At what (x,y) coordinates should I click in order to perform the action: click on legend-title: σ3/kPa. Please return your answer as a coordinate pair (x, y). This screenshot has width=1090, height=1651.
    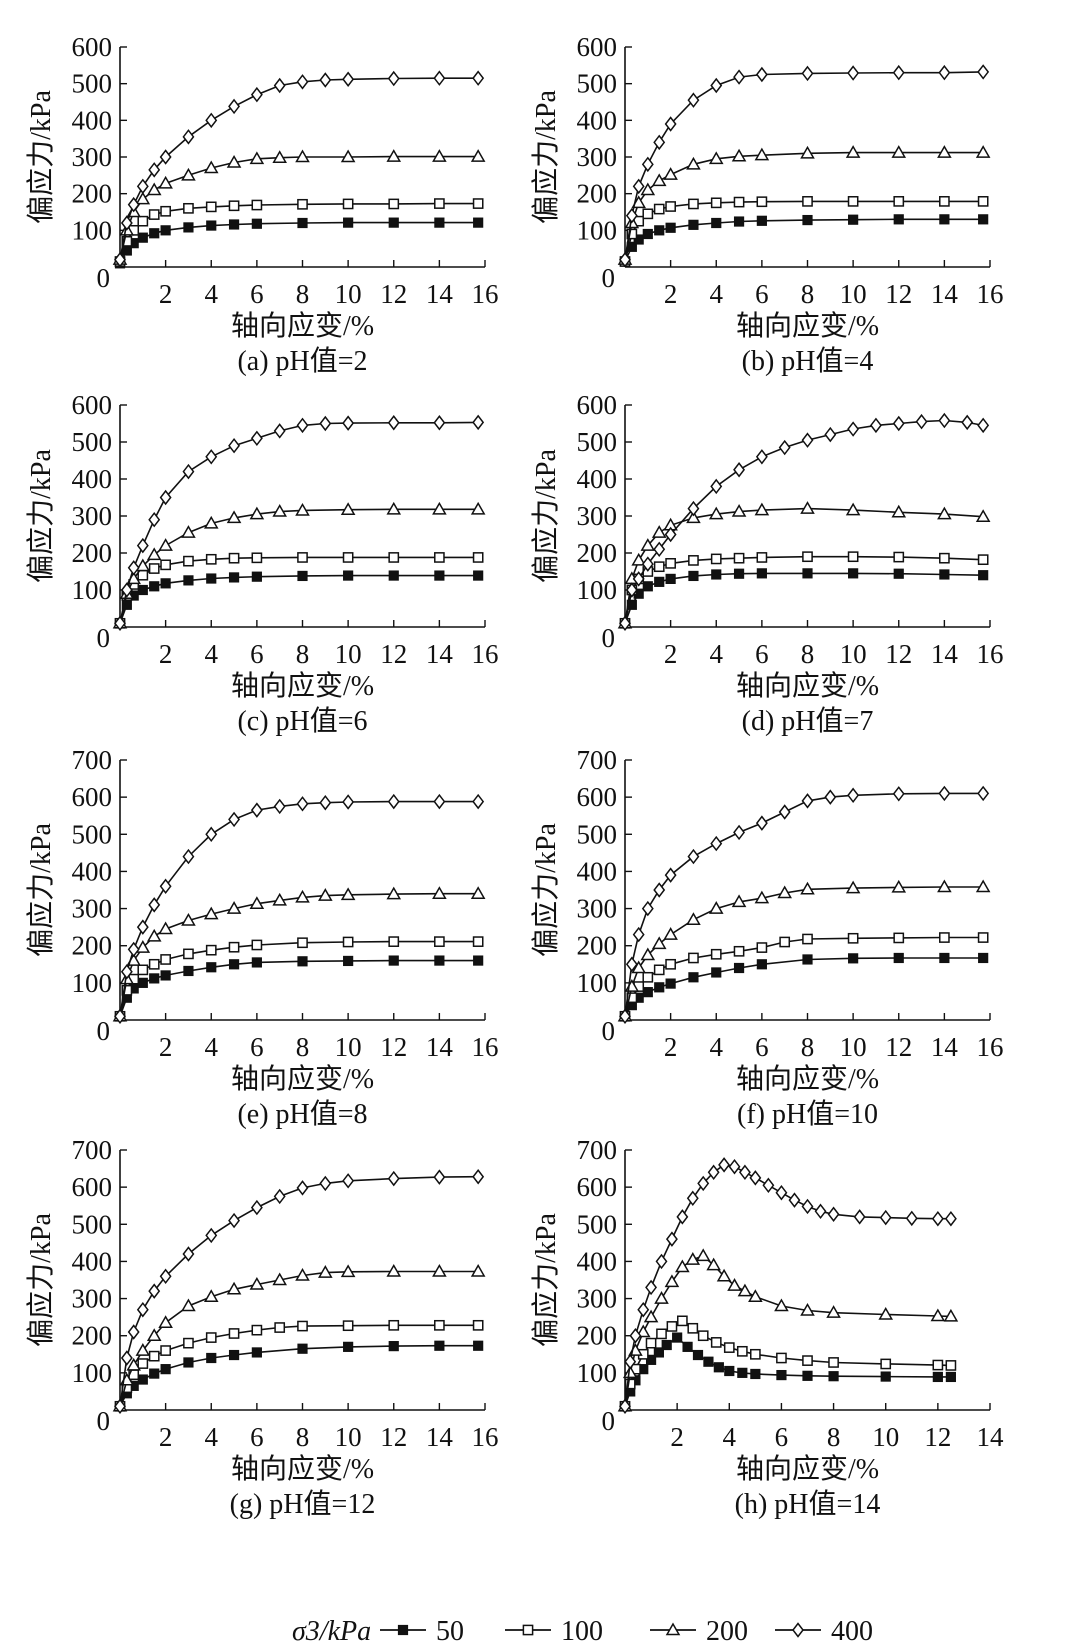
    Looking at the image, I should click on (331, 1631).